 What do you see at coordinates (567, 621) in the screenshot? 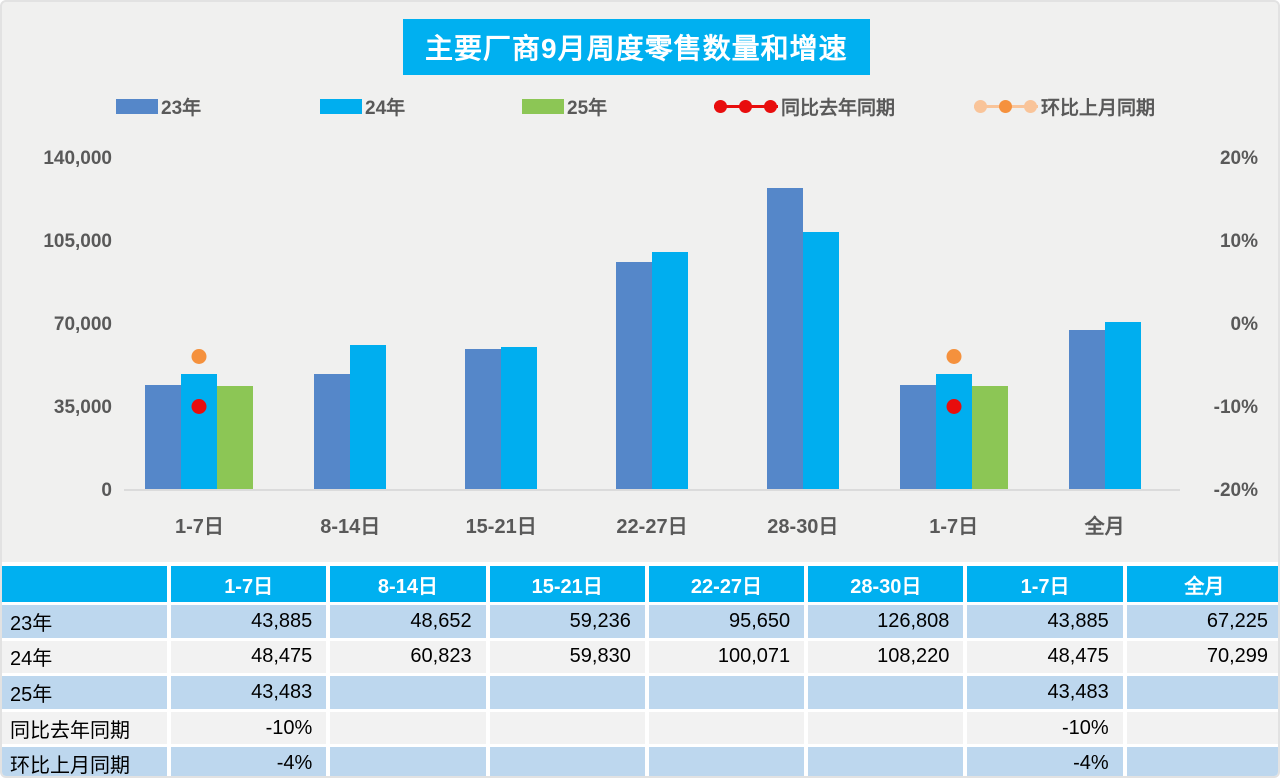
I see `table-cell: 59,236` at bounding box center [567, 621].